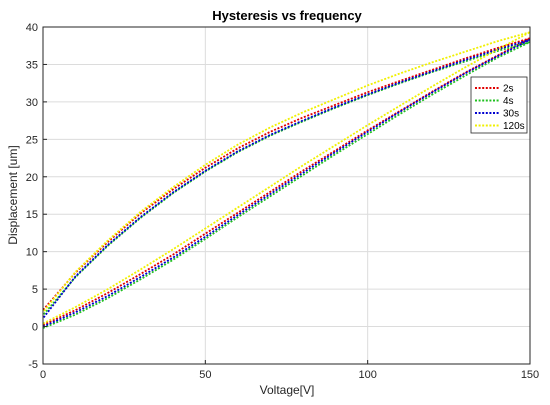 The height and width of the screenshot is (405, 550). Describe the element at coordinates (287, 15) in the screenshot. I see `chart-title: Hysteresis vs frequency` at that location.